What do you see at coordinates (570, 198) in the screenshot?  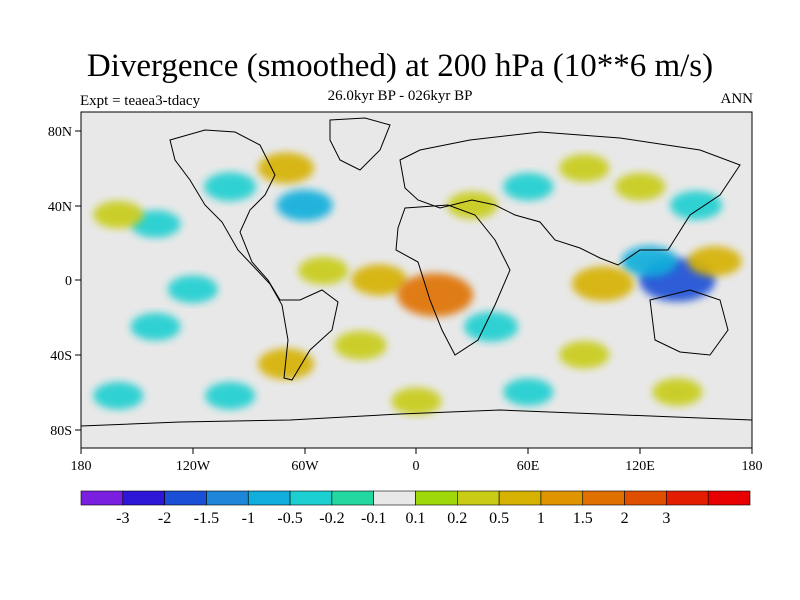 I see `coast-eurasia` at bounding box center [570, 198].